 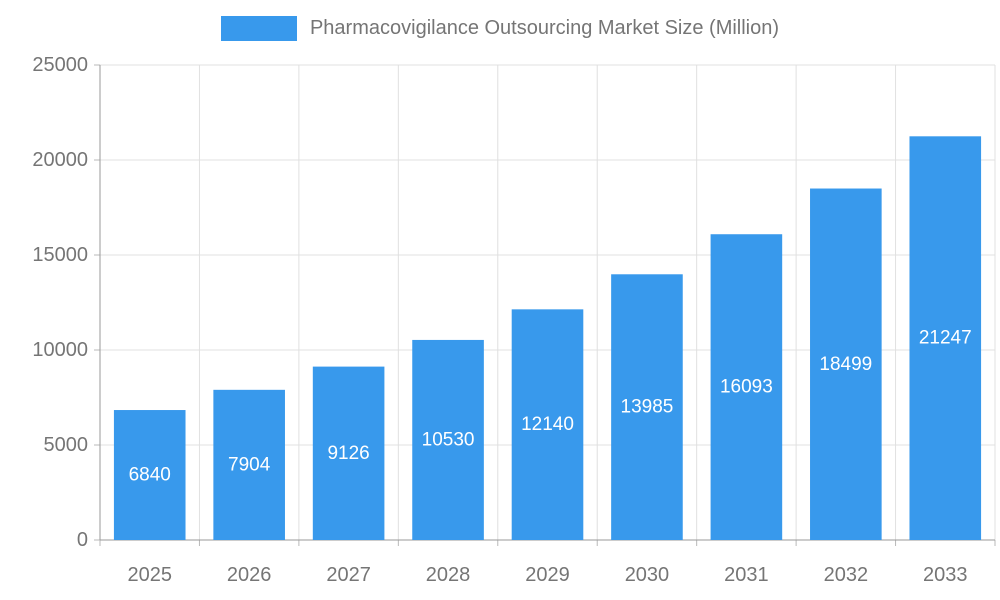 I want to click on bar-value-label: 18499, so click(x=845, y=364).